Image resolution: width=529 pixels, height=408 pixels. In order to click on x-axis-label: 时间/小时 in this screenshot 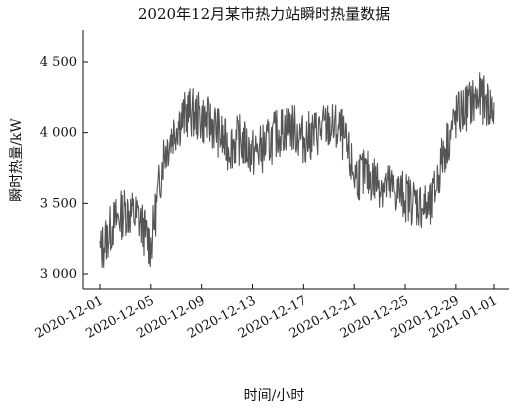, I will do `click(274, 396)`.